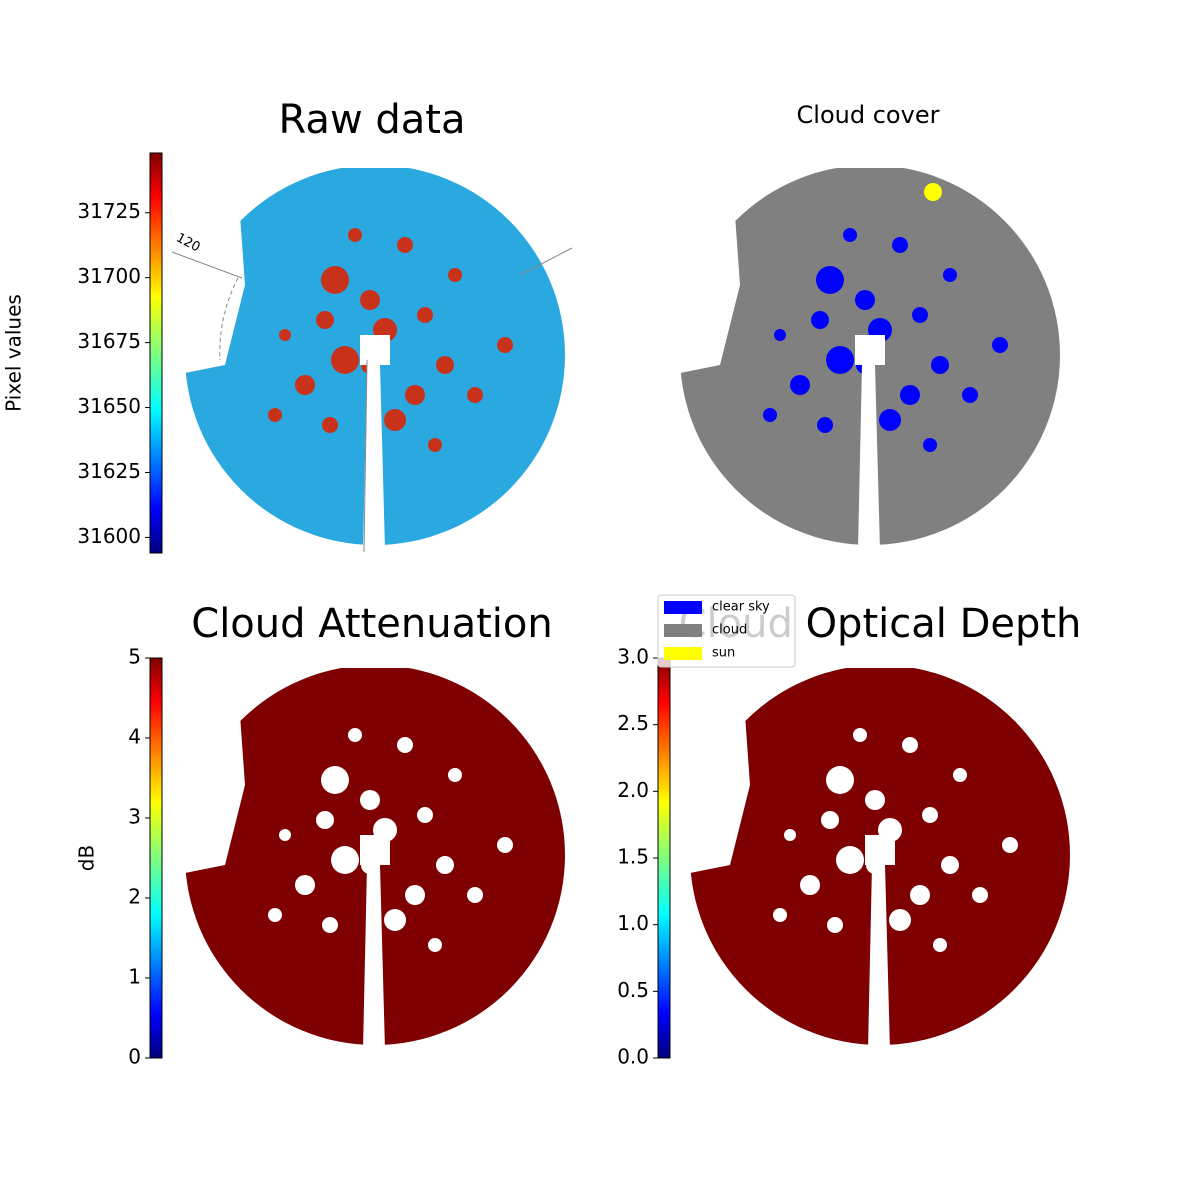 The width and height of the screenshot is (1200, 1200). What do you see at coordinates (14, 353) in the screenshot?
I see `colorbar-label: Pixel values` at bounding box center [14, 353].